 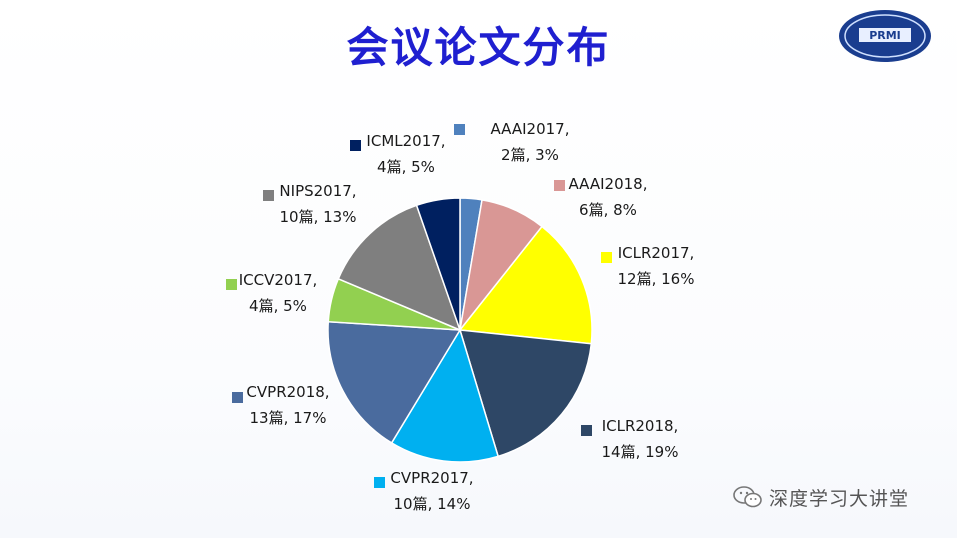 What do you see at coordinates (459, 129) in the screenshot?
I see `legend-marker-aaai2017` at bounding box center [459, 129].